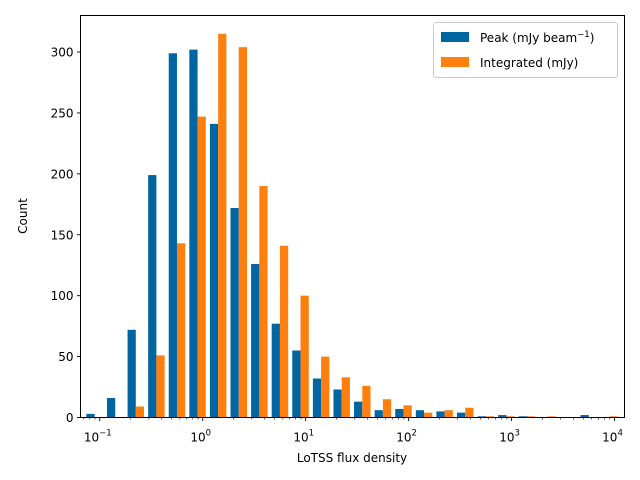 This screenshot has width=640, height=480. I want to click on x-tick-label: 10⁰, so click(200, 437).